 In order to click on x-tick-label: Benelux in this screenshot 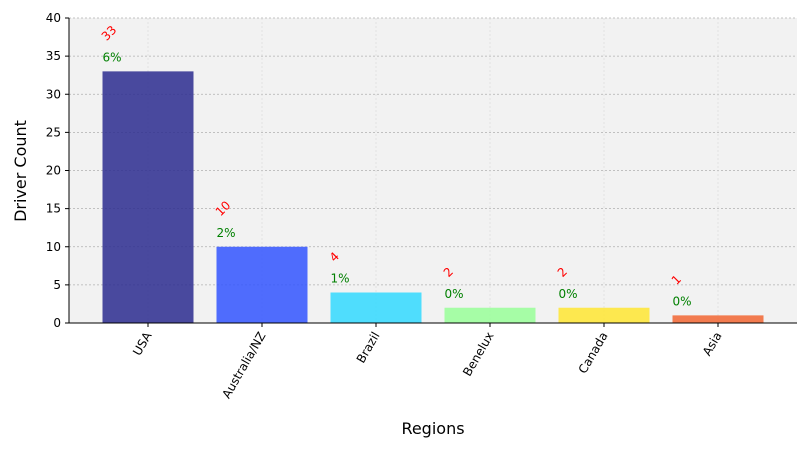, I will do `click(478, 354)`.